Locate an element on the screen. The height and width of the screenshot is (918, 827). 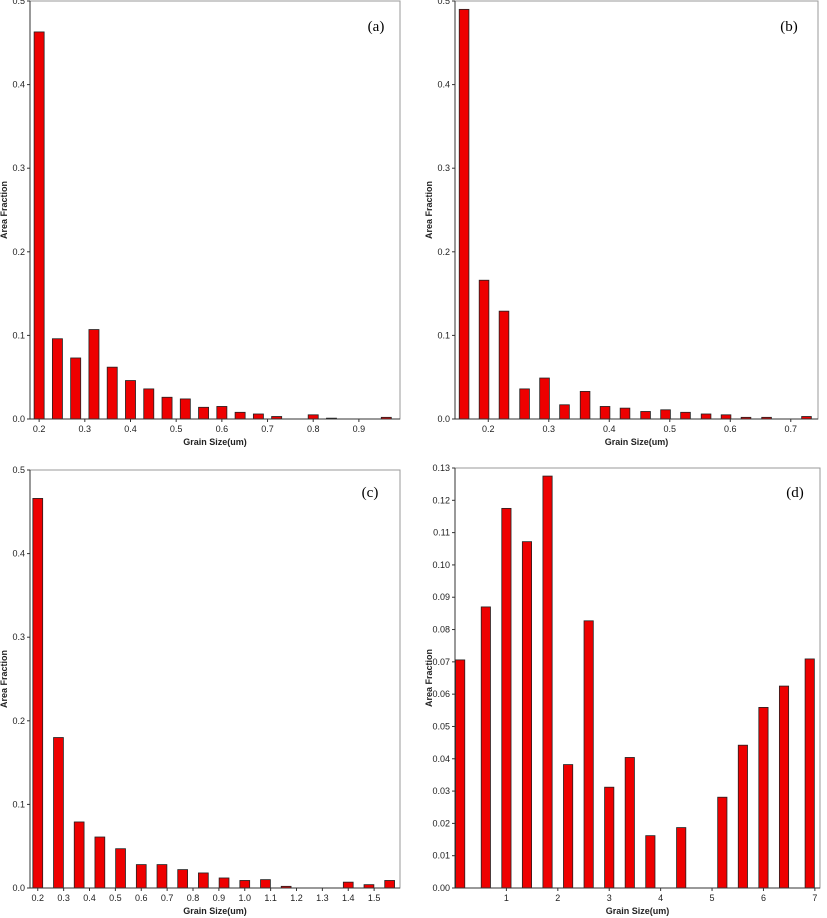
x-tick-label: 6 is located at coordinates (763, 898).